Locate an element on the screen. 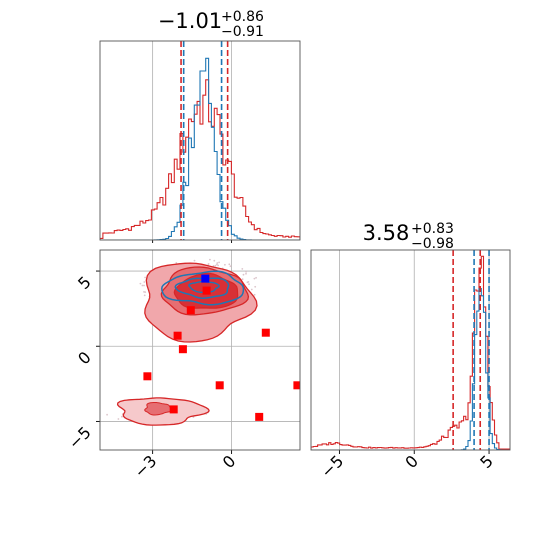 The width and height of the screenshot is (550, 554). title-param-1-sub: −0.91 is located at coordinates (242, 32).